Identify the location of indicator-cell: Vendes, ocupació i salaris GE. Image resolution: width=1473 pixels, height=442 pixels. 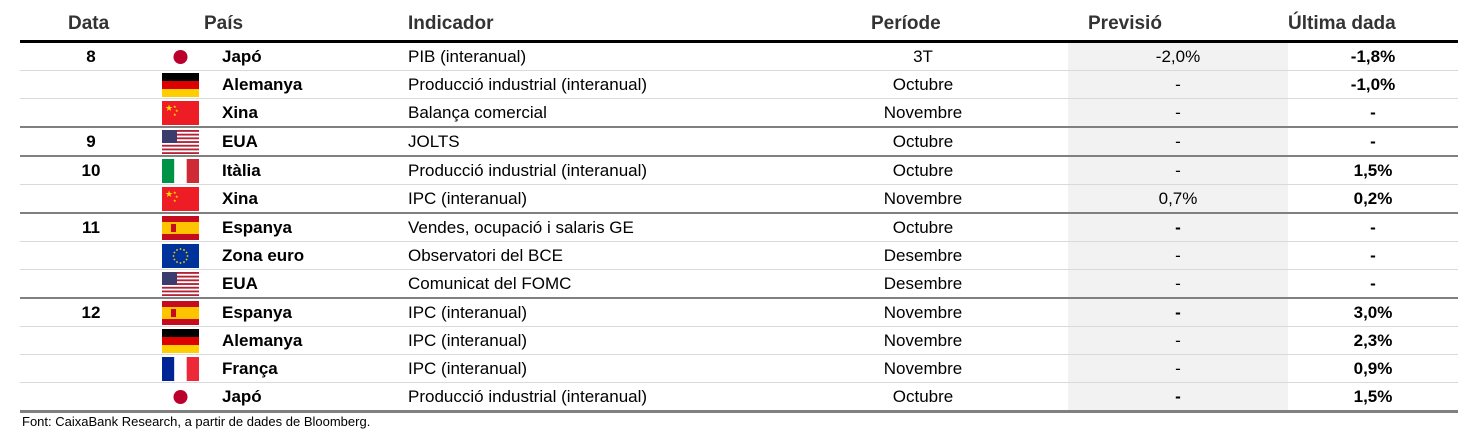
(608, 227).